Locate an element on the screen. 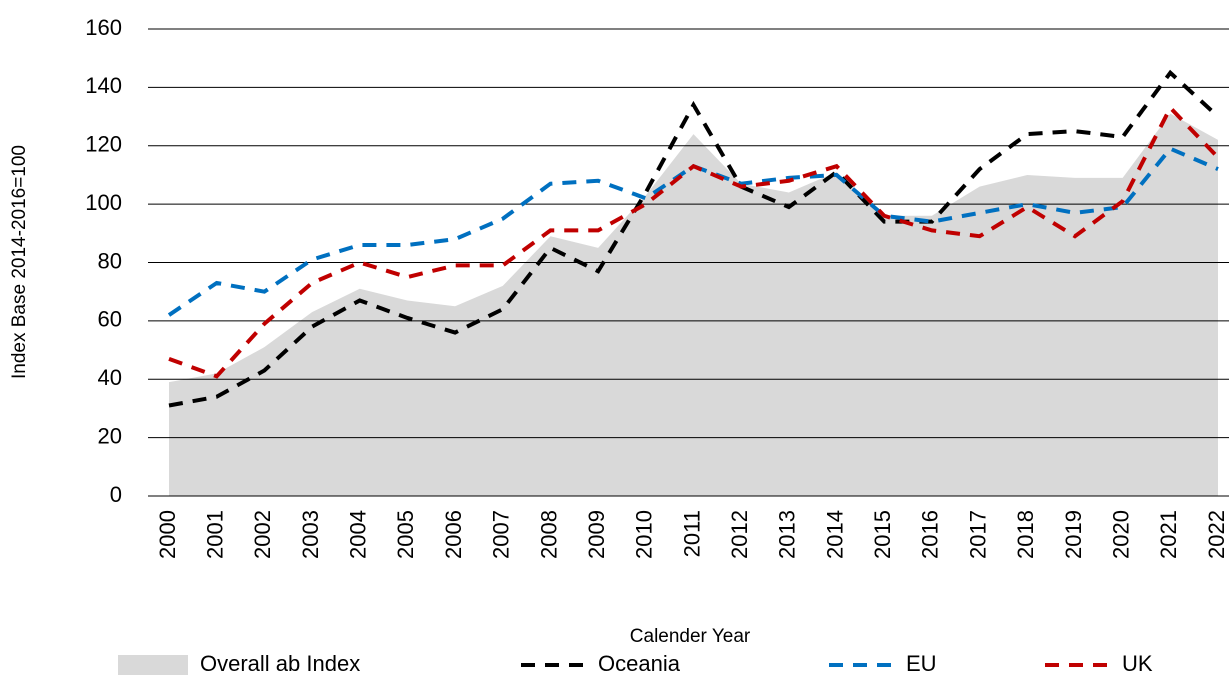 Image resolution: width=1229 pixels, height=679 pixels. x-tick-label: 2009 is located at coordinates (596, 534).